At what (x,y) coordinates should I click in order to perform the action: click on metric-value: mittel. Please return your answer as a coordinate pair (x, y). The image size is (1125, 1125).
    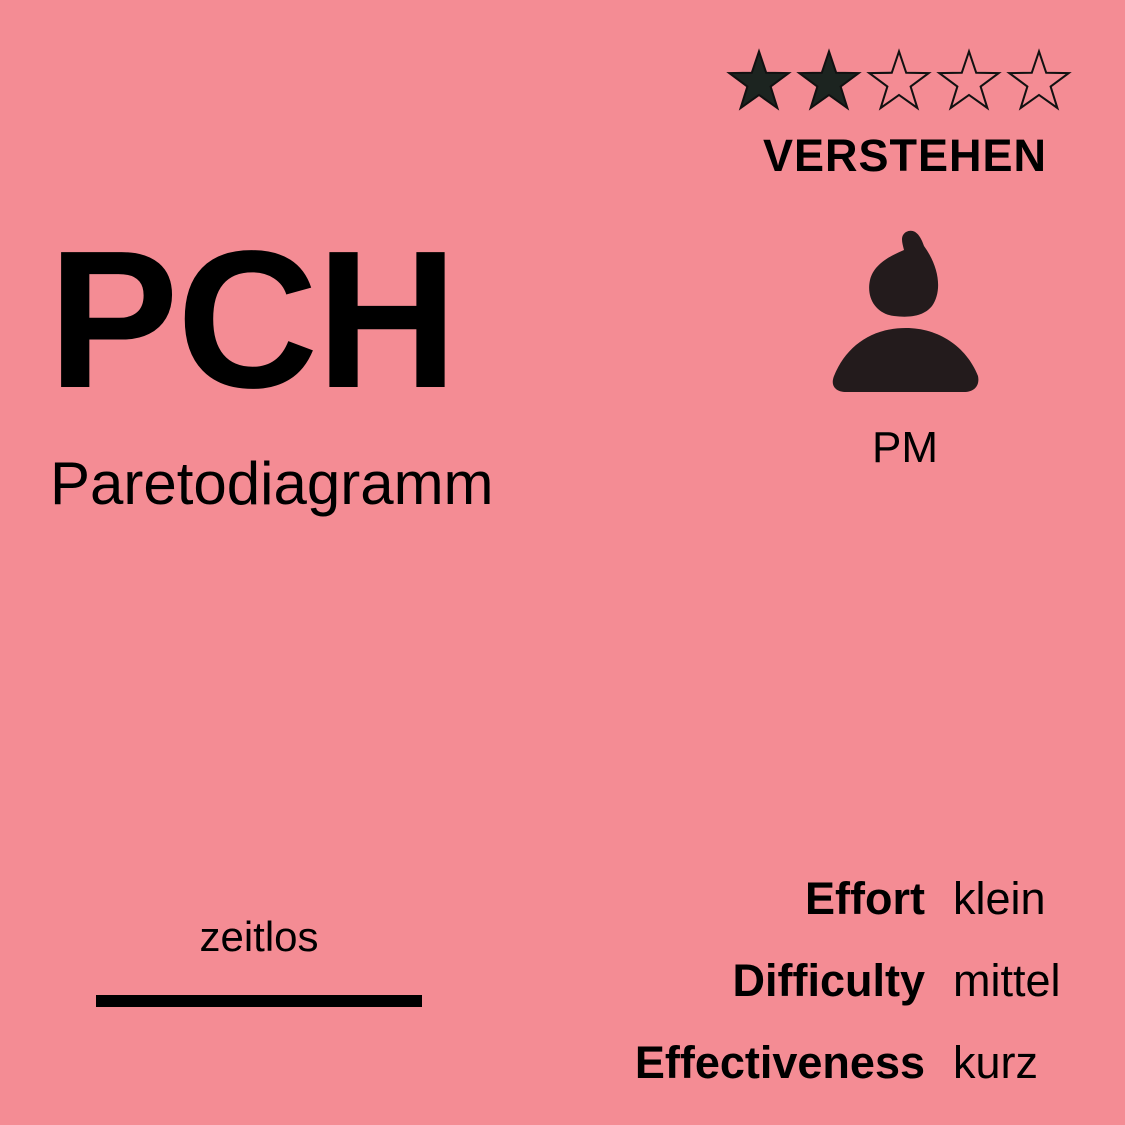
    Looking at the image, I should click on (1007, 980).